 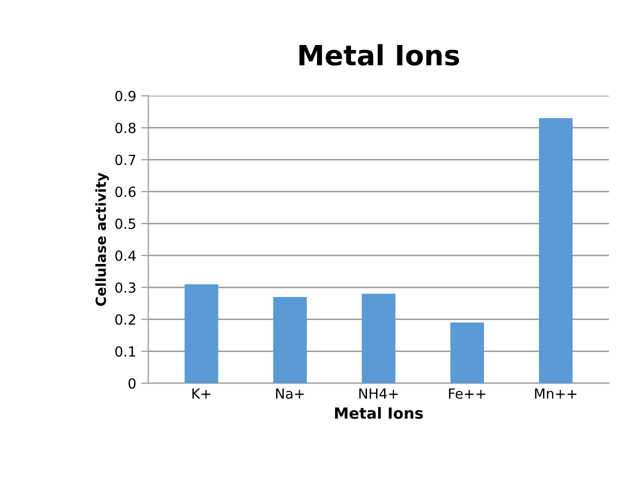 I want to click on x-tick-label: Fe++, so click(x=467, y=393).